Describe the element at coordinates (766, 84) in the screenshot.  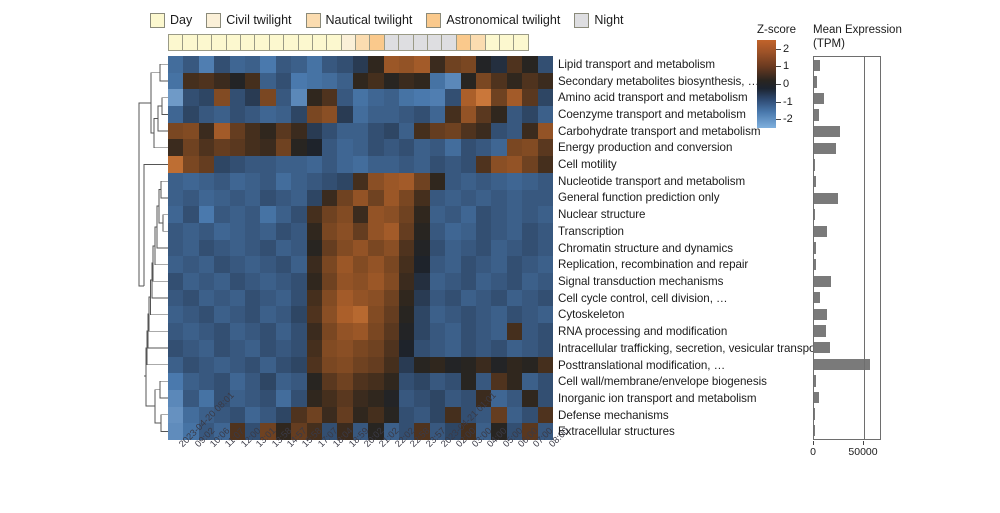
I see `zscore-colorbar` at that location.